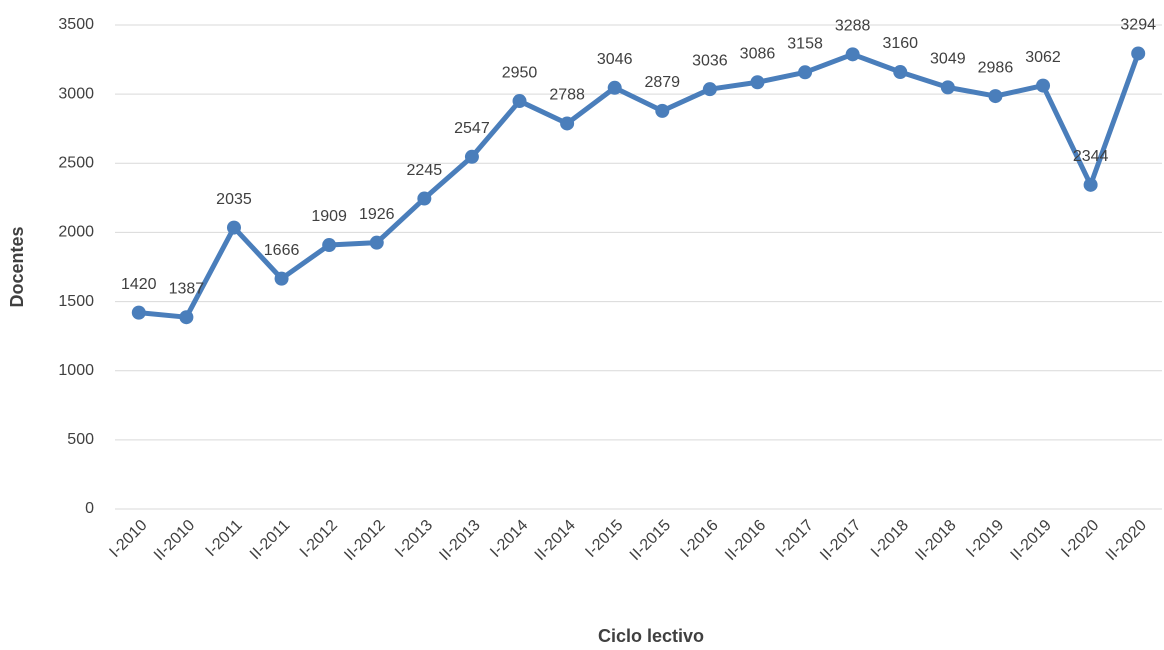 The width and height of the screenshot is (1164, 650). I want to click on x-tick-label: II-2011, so click(270, 540).